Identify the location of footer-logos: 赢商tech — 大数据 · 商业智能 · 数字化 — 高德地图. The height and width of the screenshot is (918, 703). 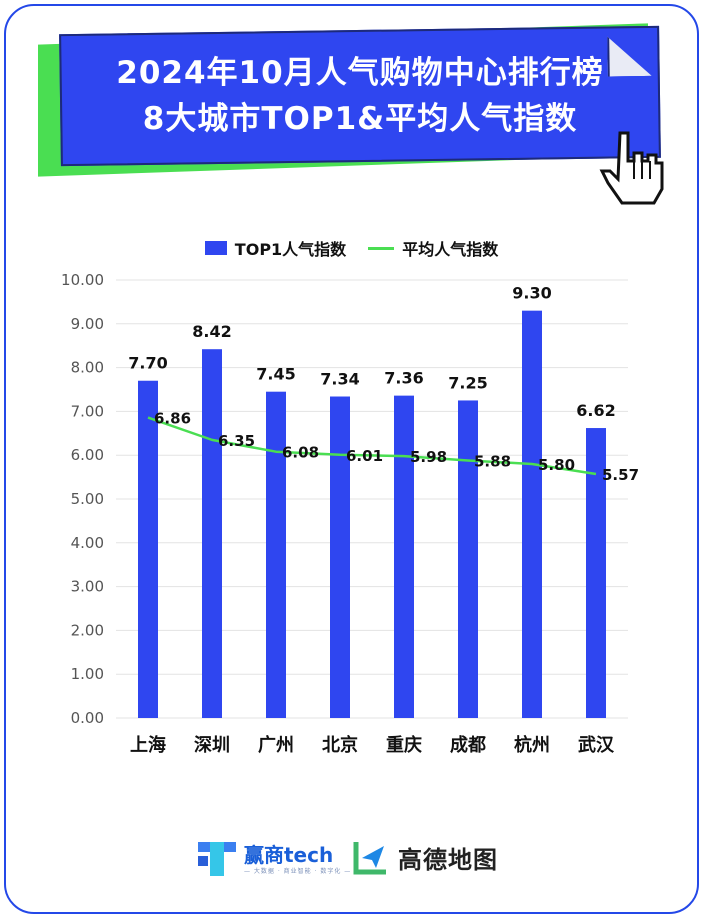
(351, 863).